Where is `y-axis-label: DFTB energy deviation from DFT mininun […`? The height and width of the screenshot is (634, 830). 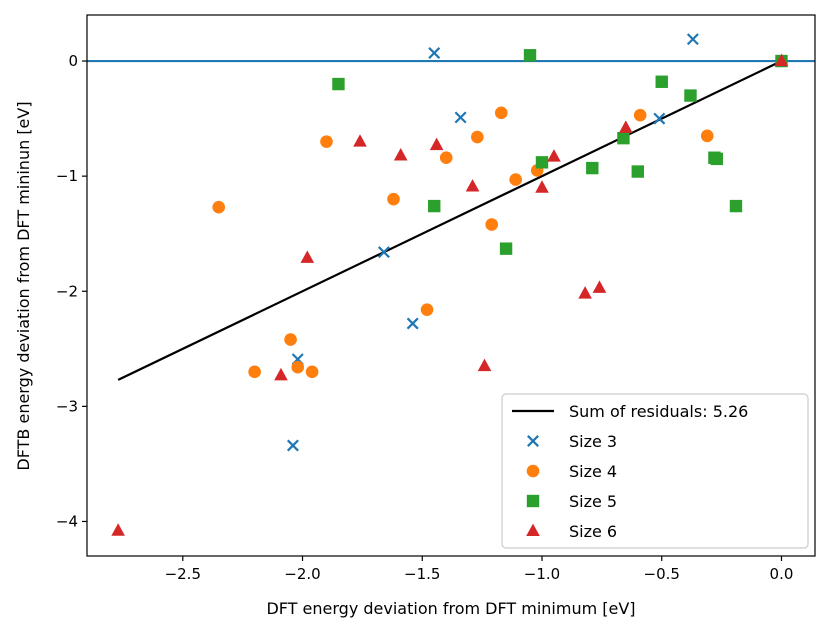 y-axis-label: DFTB energy deviation from DFT mininun [… is located at coordinates (23, 285).